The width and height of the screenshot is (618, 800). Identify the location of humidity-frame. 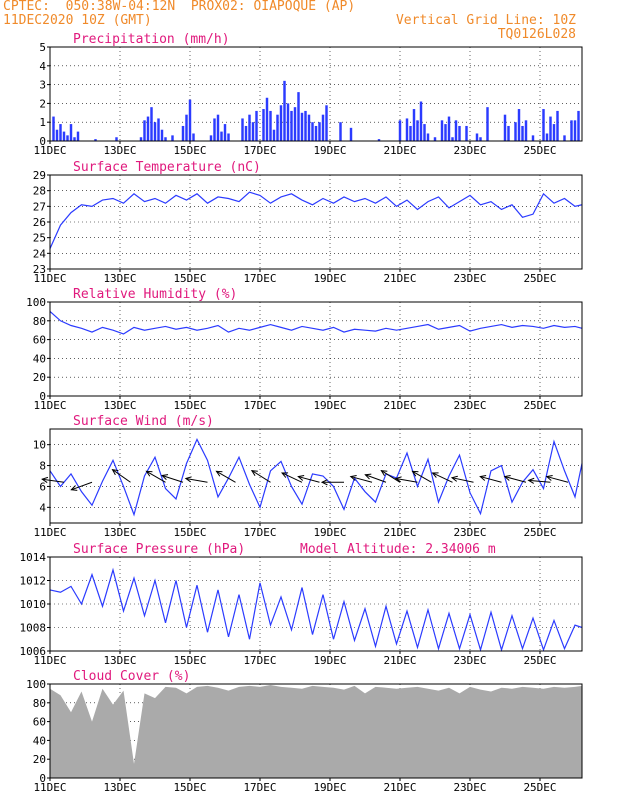
(316, 349).